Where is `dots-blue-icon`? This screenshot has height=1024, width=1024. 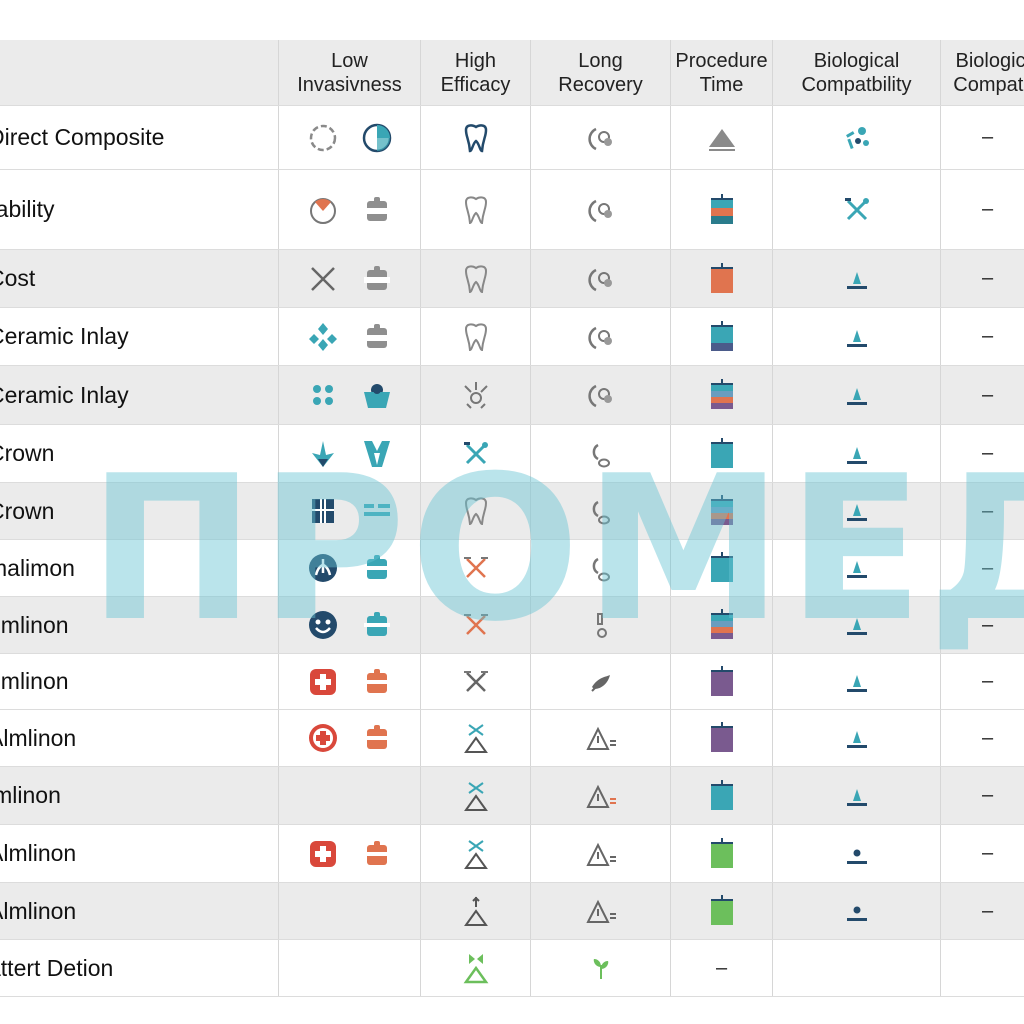
dots-blue-icon is located at coordinates (323, 395).